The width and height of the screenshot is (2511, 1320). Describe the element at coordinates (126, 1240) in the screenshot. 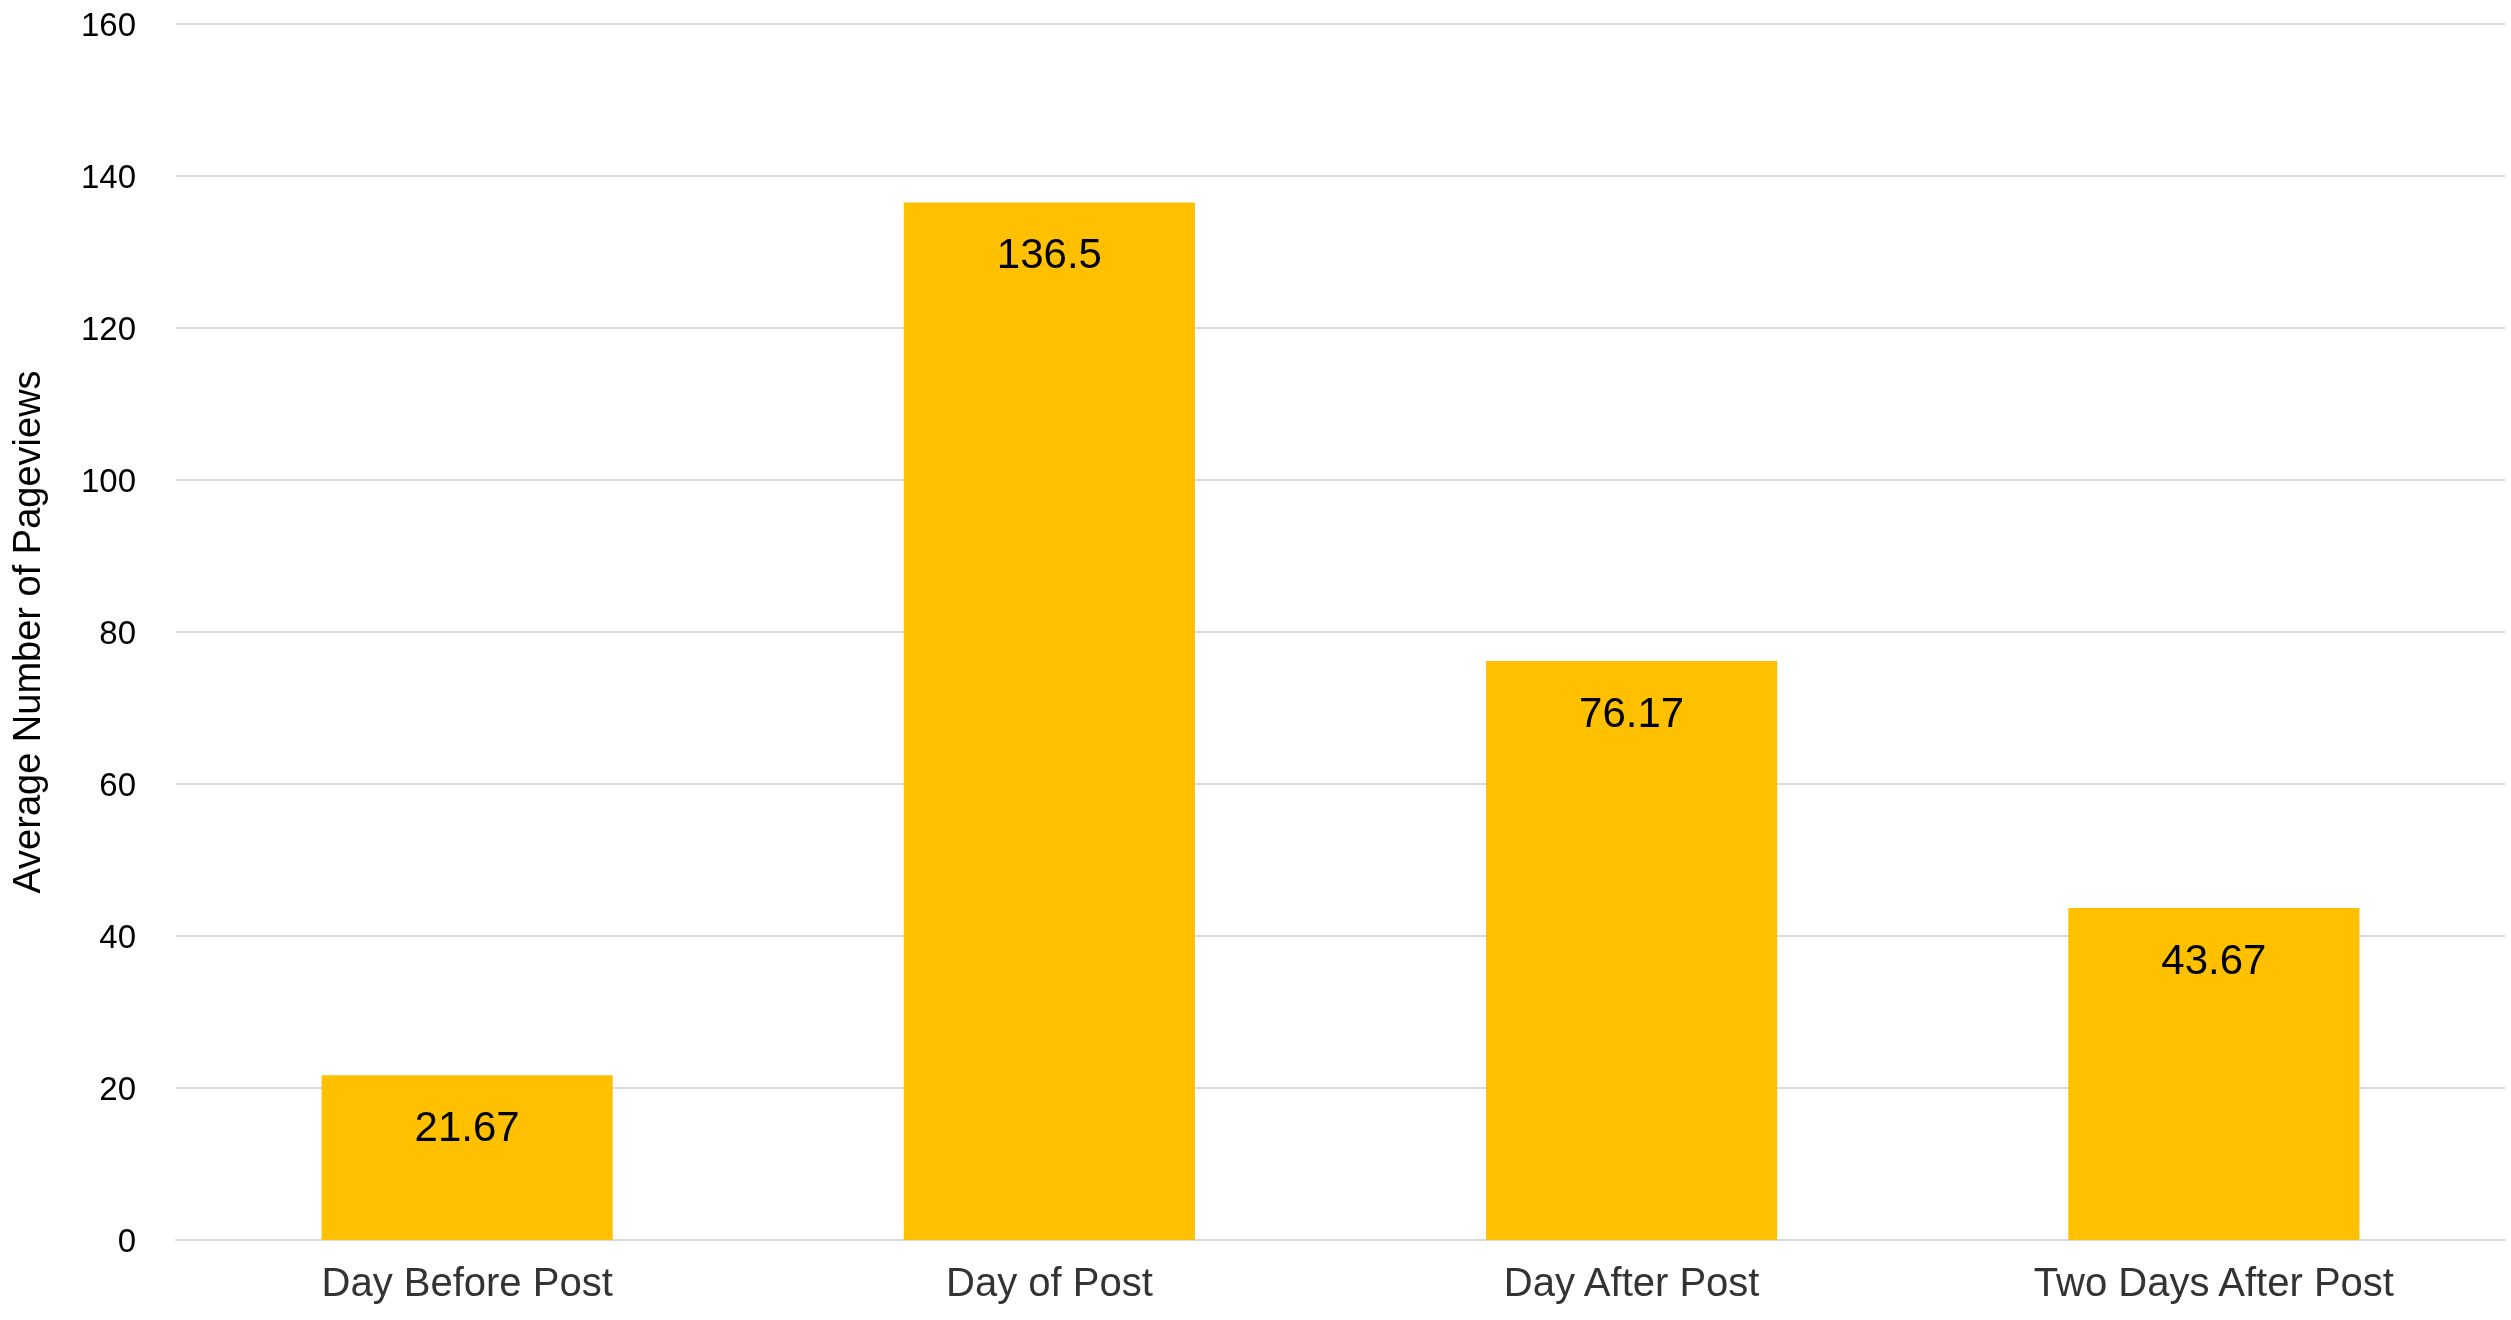

I see `y-tick-label: 0` at that location.